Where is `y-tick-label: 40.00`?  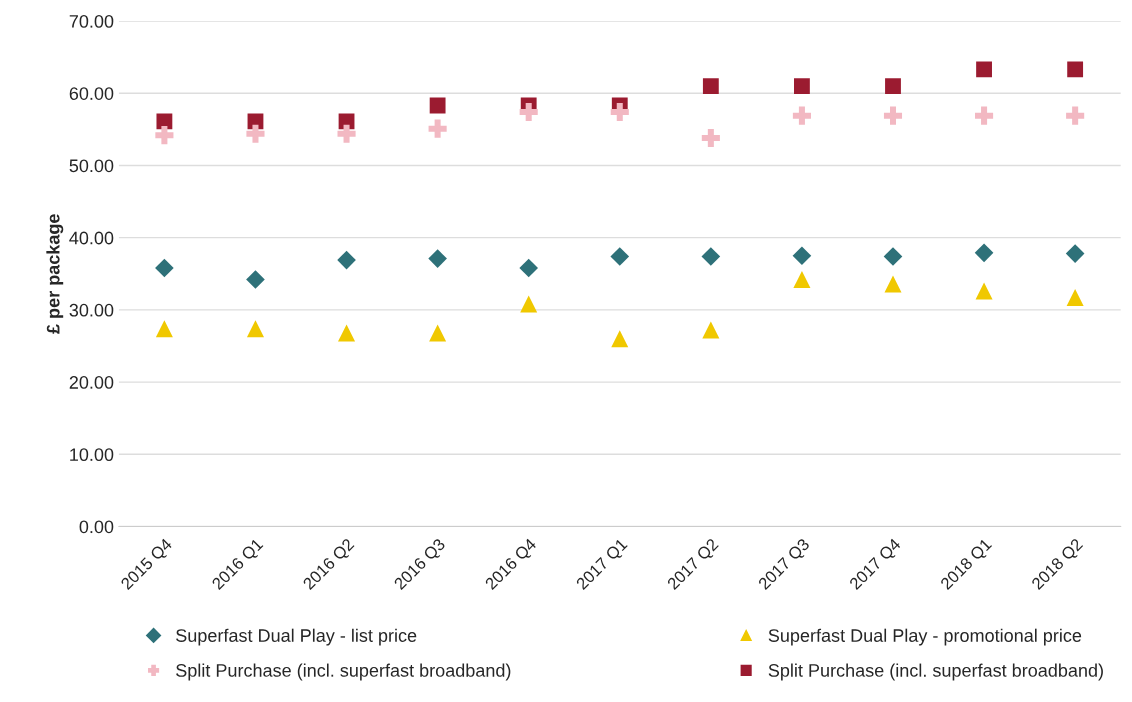 y-tick-label: 40.00 is located at coordinates (91, 238).